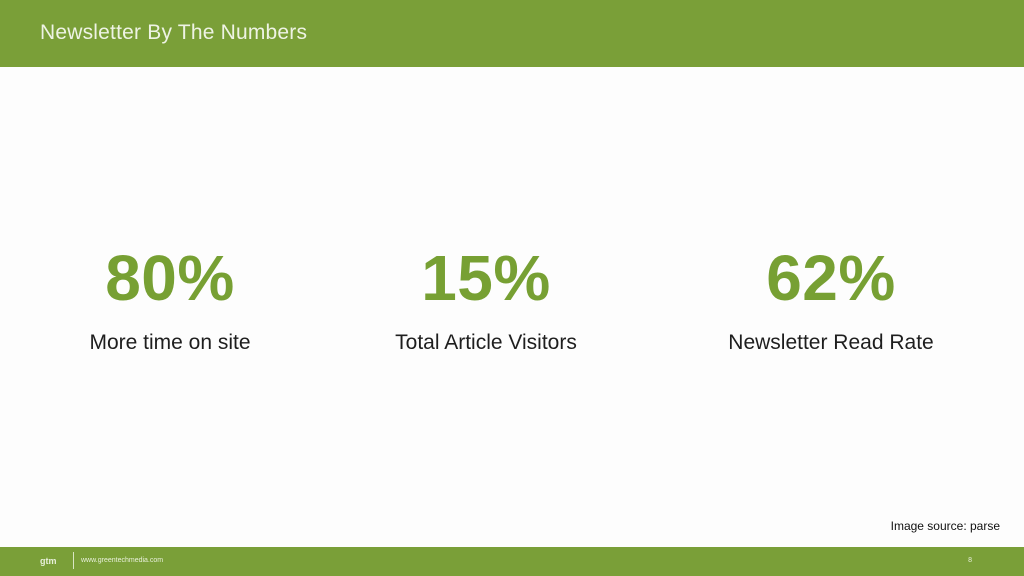 The width and height of the screenshot is (1024, 576). What do you see at coordinates (170, 278) in the screenshot?
I see `stat-value: 80%` at bounding box center [170, 278].